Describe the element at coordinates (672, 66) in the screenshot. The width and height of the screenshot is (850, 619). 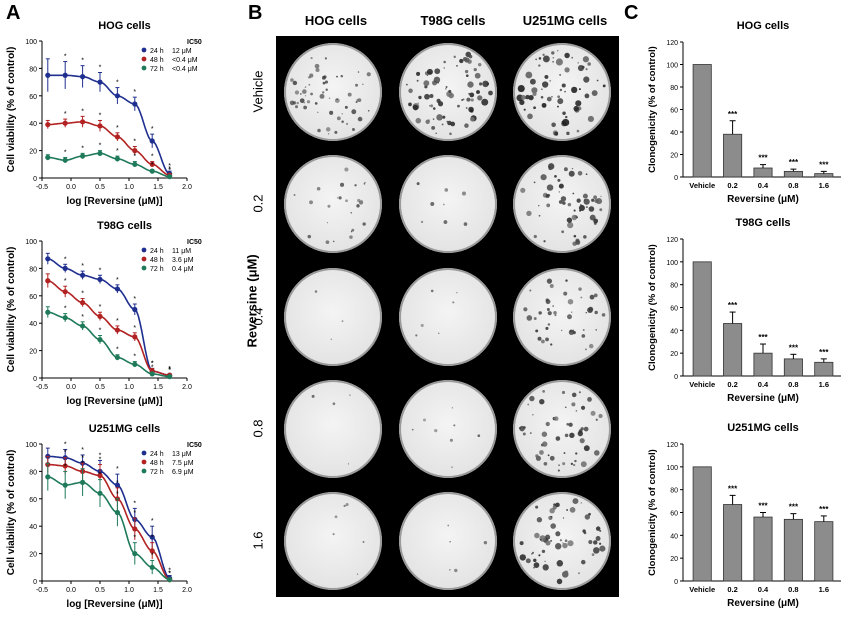
I see `y-tick-label: 100` at that location.